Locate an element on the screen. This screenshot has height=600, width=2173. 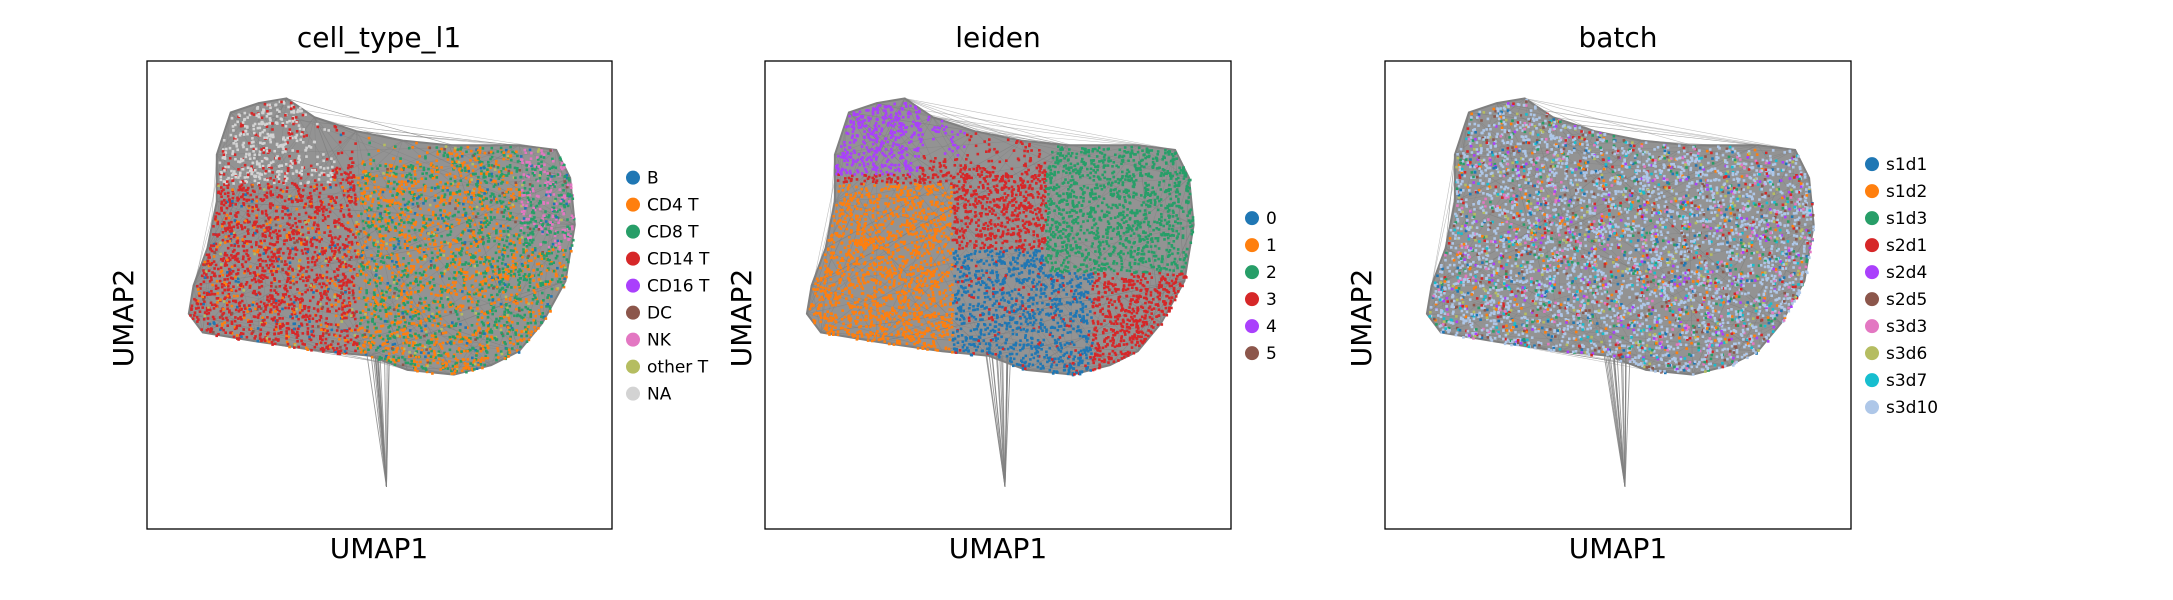
legend-label: NA is located at coordinates (659, 395).